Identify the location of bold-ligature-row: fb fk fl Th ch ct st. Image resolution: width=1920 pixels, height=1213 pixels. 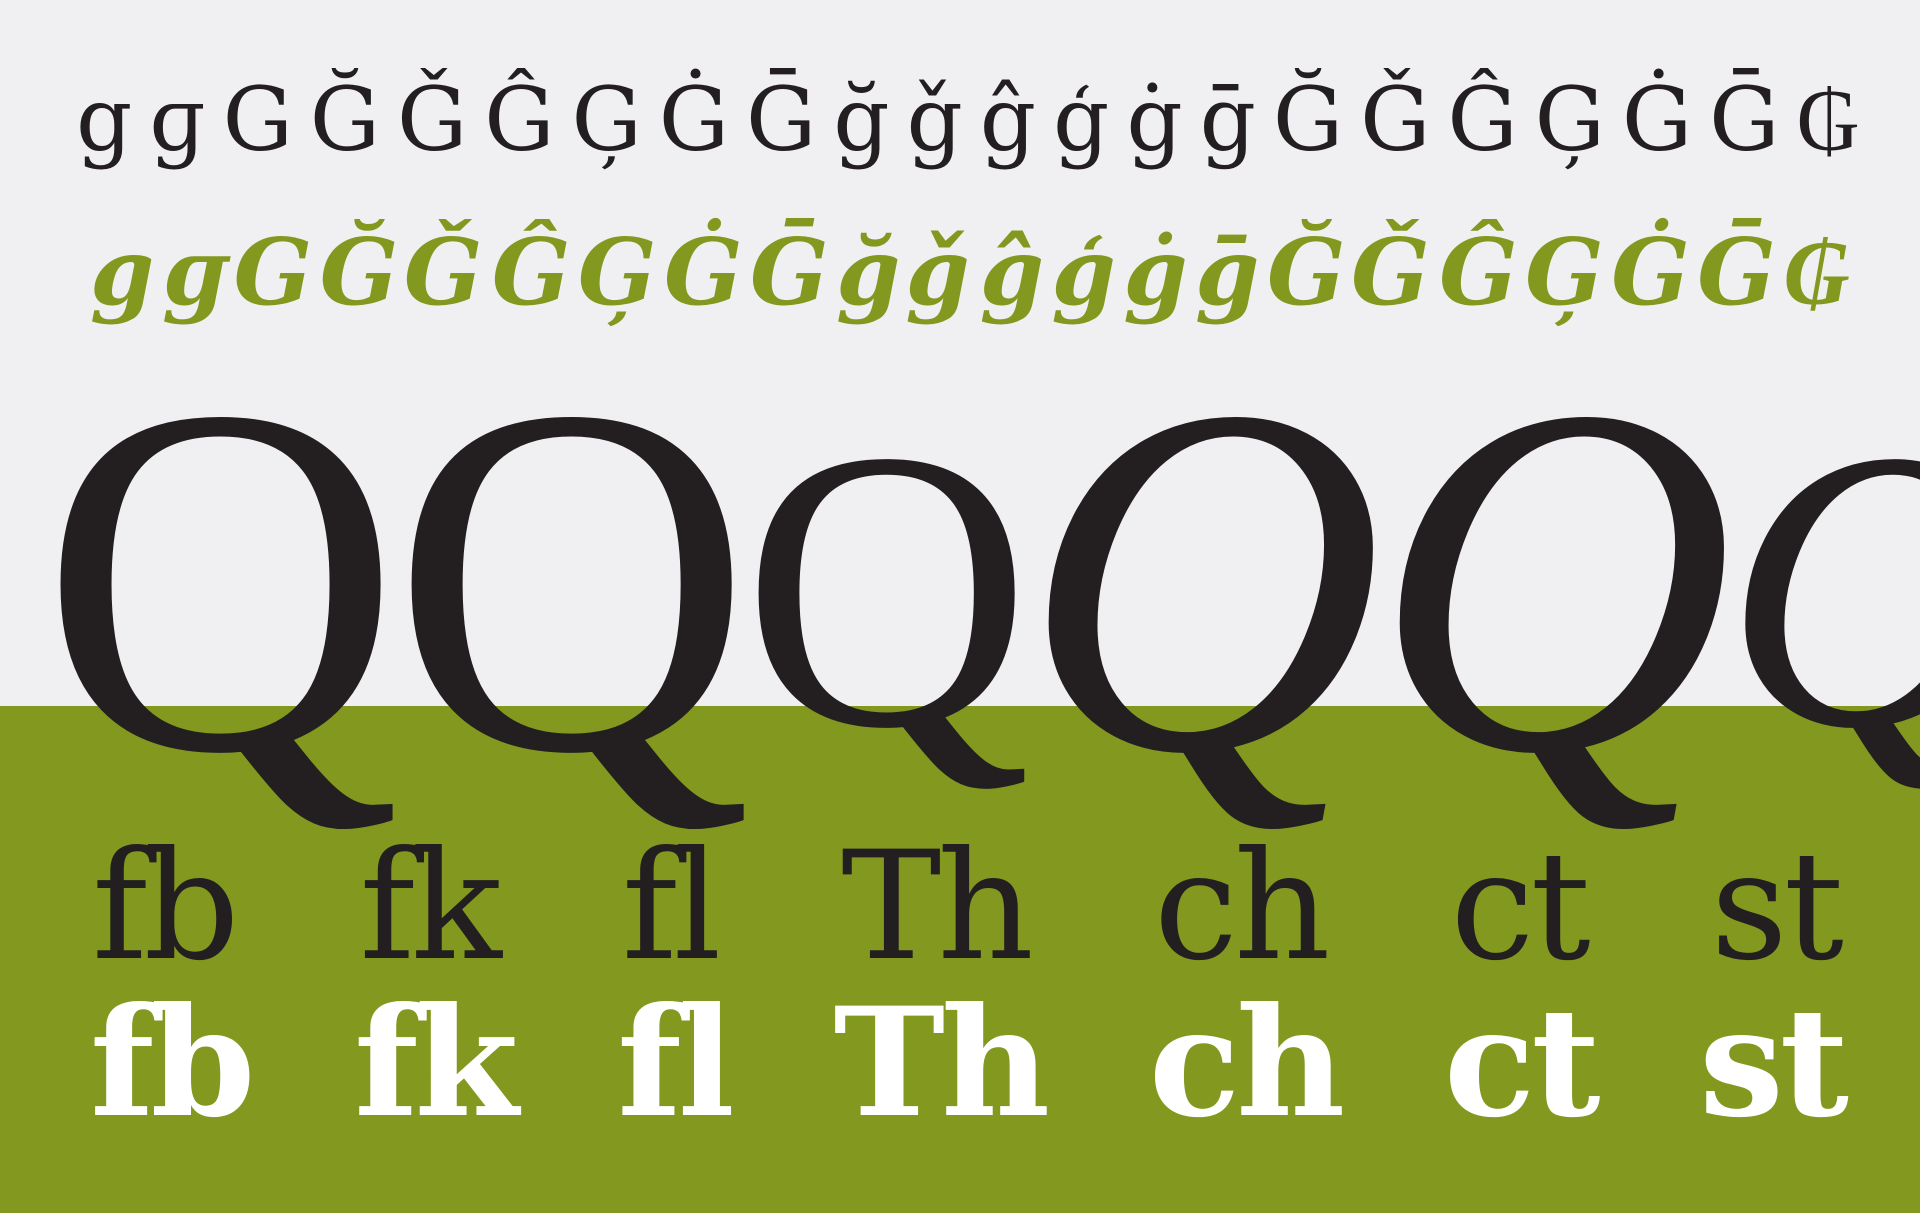
(960, 1063).